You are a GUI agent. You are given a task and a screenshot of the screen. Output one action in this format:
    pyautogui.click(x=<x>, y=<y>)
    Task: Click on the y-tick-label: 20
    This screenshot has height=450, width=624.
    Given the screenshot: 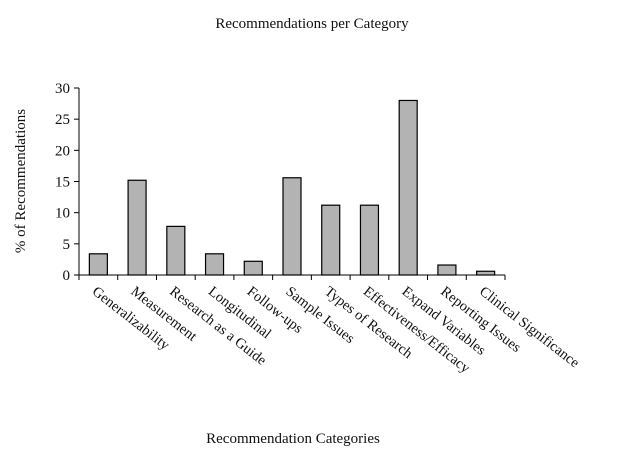 What is the action you would take?
    pyautogui.click(x=62, y=151)
    